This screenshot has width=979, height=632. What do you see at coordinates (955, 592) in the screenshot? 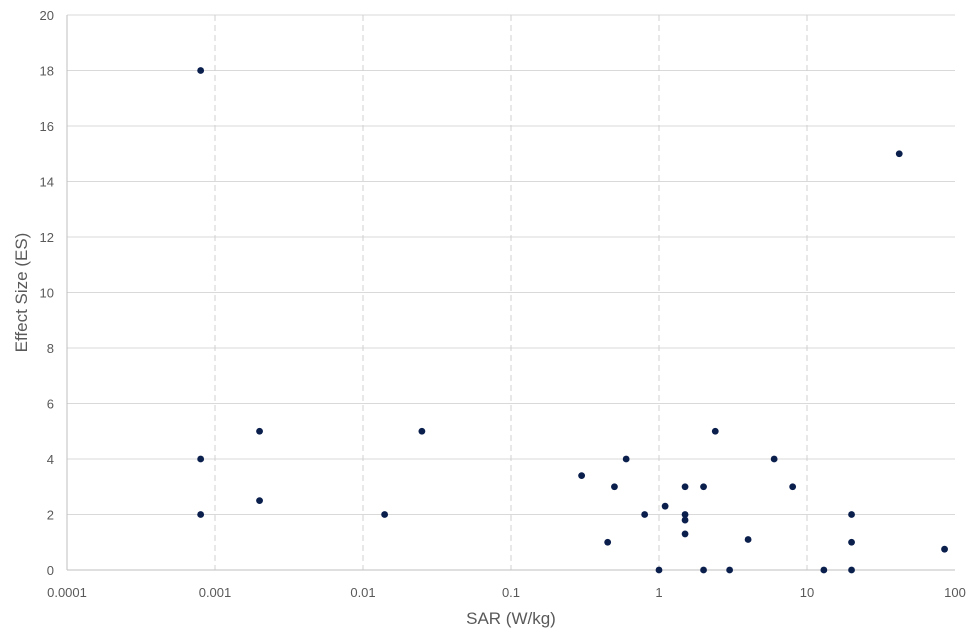
I see `x-tick-label: 100` at bounding box center [955, 592].